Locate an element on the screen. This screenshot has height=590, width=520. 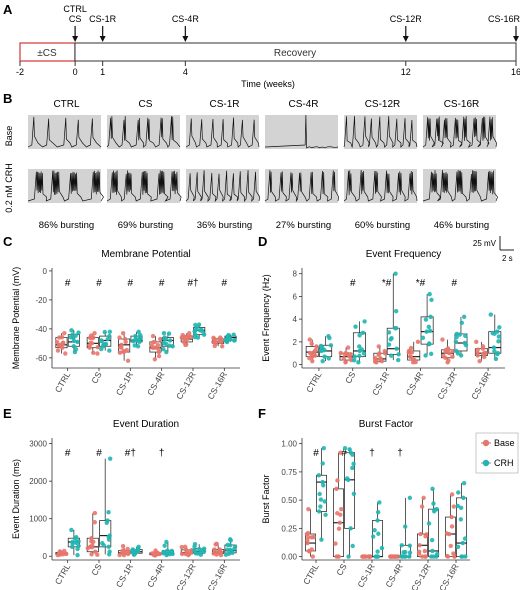
significance-annotation: #† is located at coordinates (192, 283).